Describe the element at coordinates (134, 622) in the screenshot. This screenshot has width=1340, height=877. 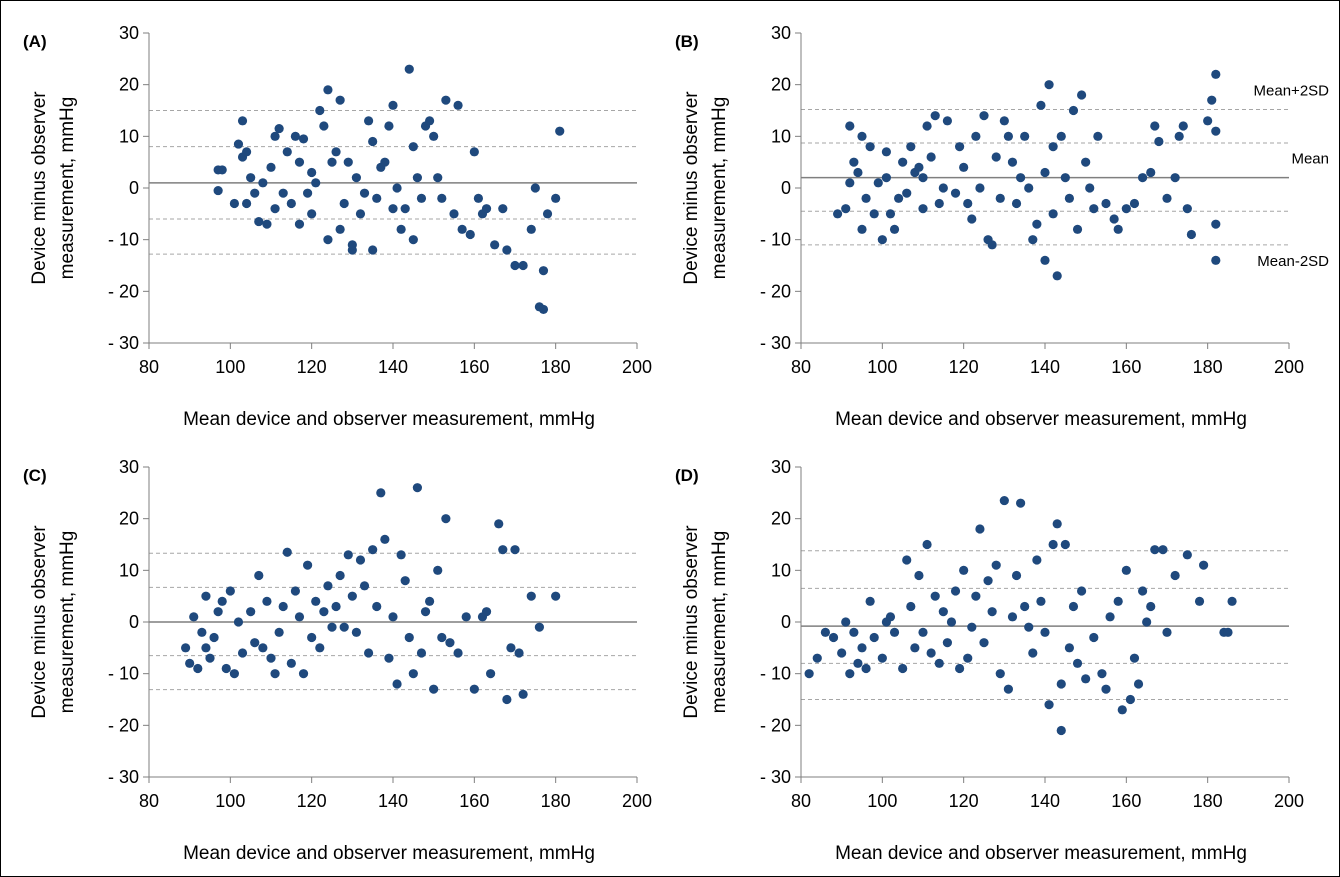
I see `y-tick-label: 0` at that location.